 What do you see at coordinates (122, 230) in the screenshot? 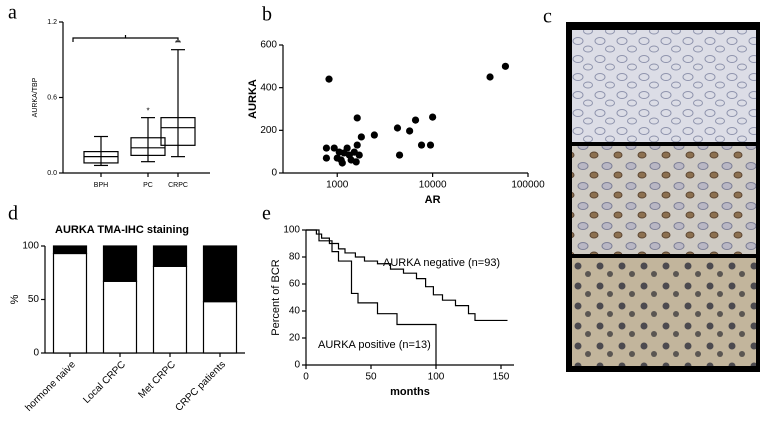
I see `chart-title: AURKA TMA-IHC staining` at bounding box center [122, 230].